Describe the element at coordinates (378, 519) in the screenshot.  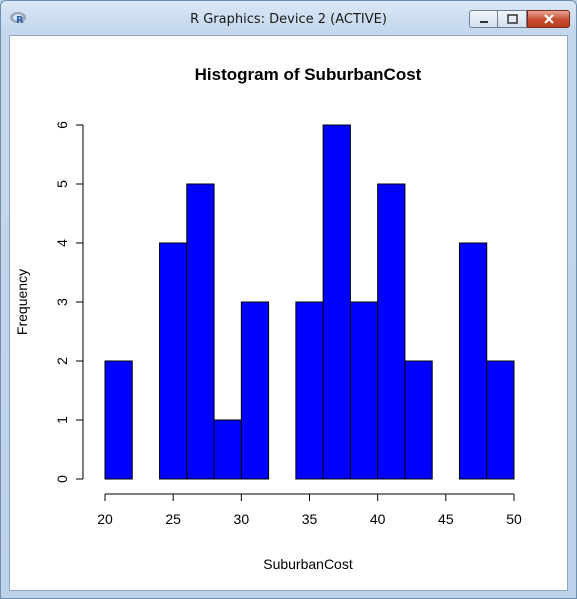
I see `x-tick-label: 40` at that location.